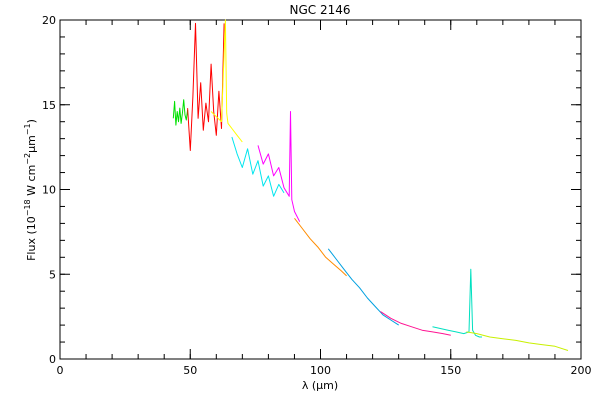 Image resolution: width=600 pixels, height=400 pixels. Describe the element at coordinates (52, 359) in the screenshot. I see `y-tick-label: 0` at that location.